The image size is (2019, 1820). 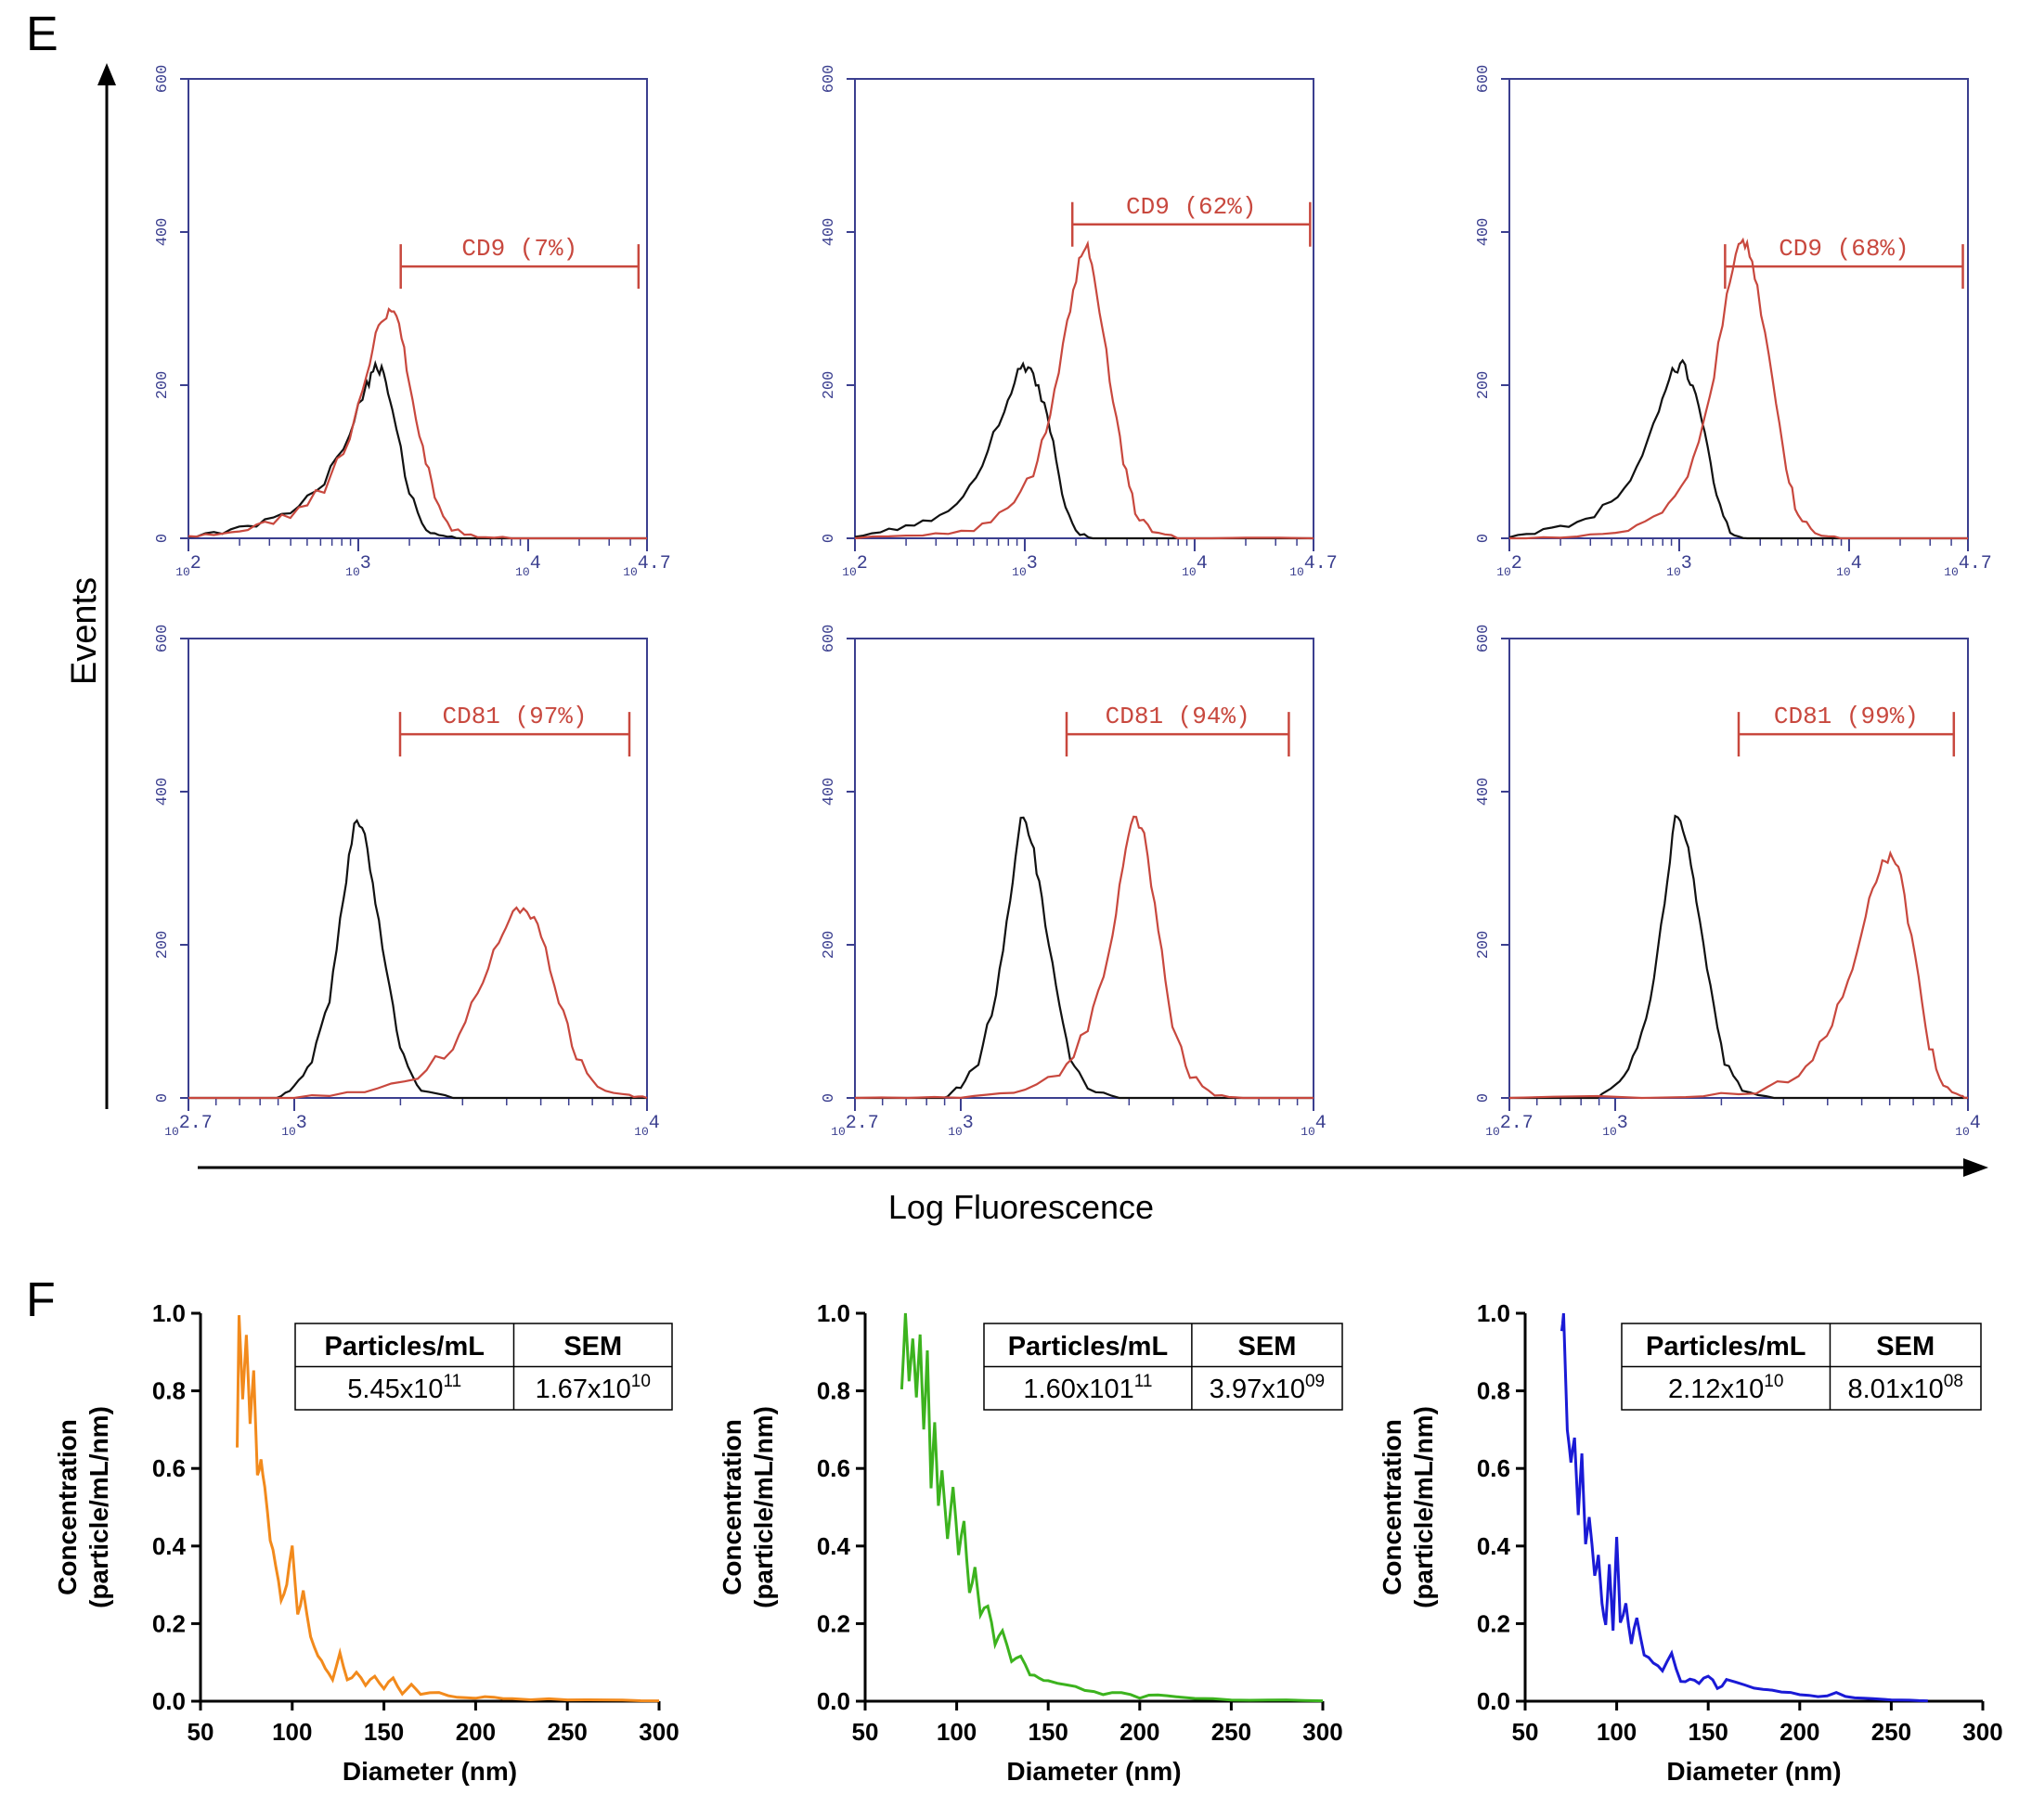 What do you see at coordinates (1315, 1381) in the screenshot?
I see `table-cell-sem-exponent: 09` at bounding box center [1315, 1381].